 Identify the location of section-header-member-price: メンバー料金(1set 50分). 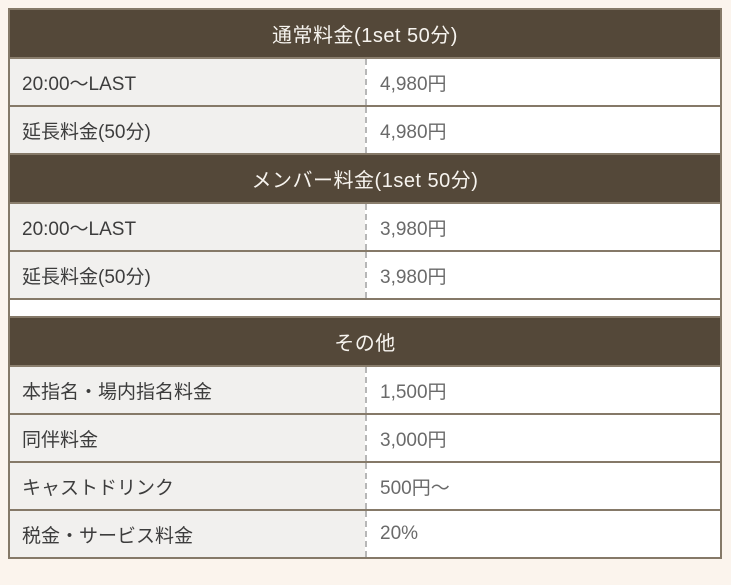
(365, 177).